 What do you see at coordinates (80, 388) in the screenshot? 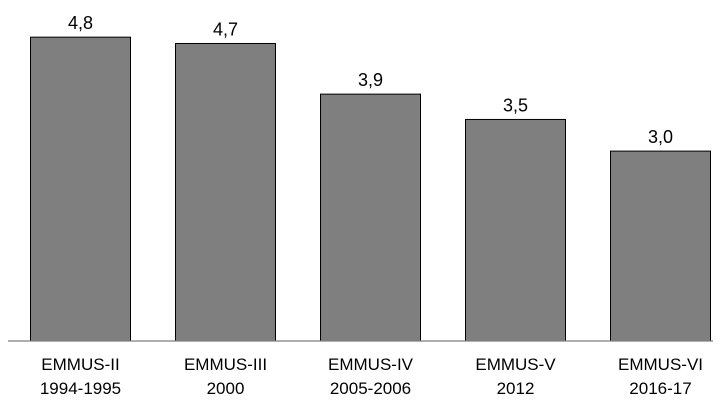
I see `x-tick-label-1-line-2: 1994-1995` at bounding box center [80, 388].